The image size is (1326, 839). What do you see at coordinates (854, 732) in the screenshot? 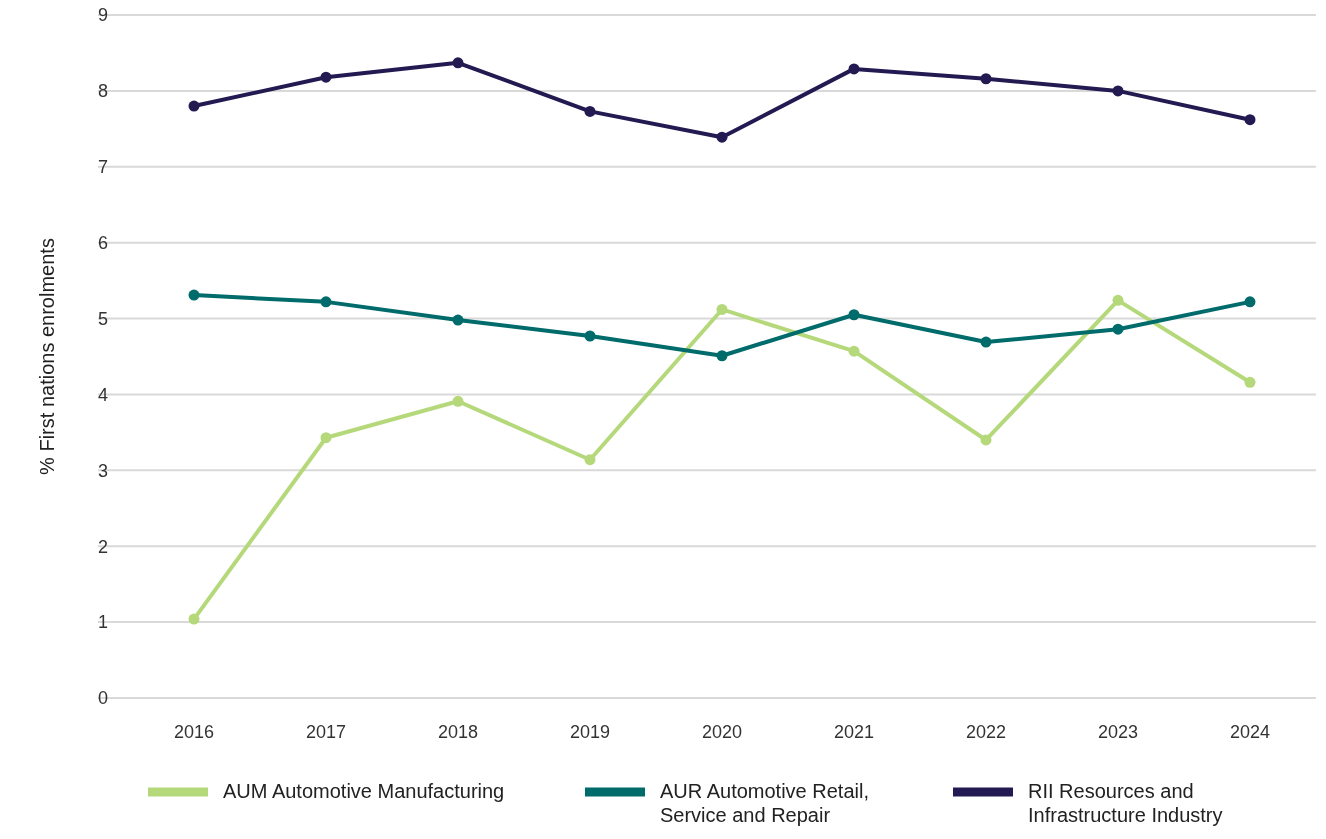
I see `x-tick-label: 2021` at bounding box center [854, 732].